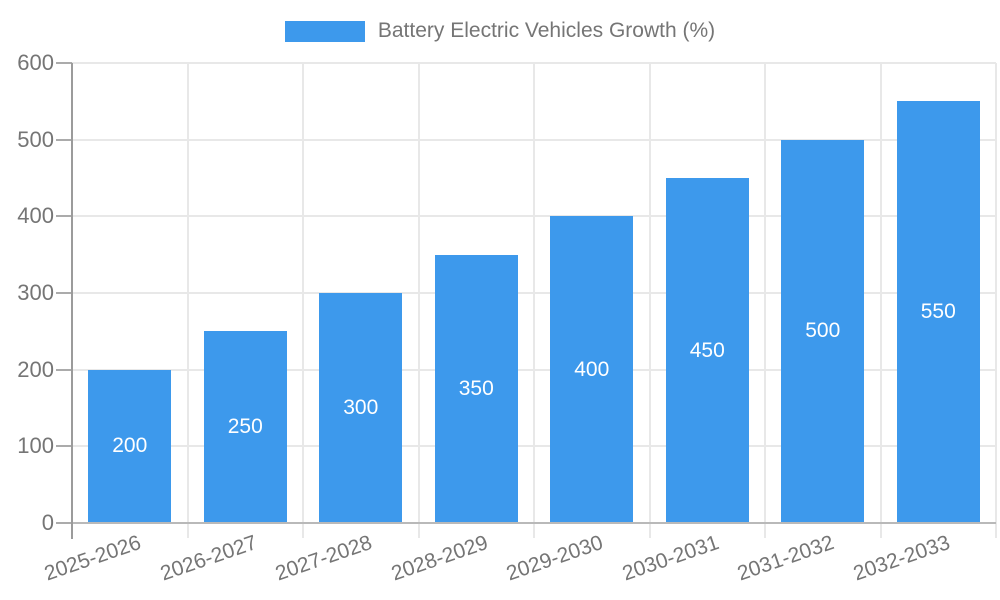  What do you see at coordinates (72, 301) in the screenshot?
I see `y-axis-line` at bounding box center [72, 301].